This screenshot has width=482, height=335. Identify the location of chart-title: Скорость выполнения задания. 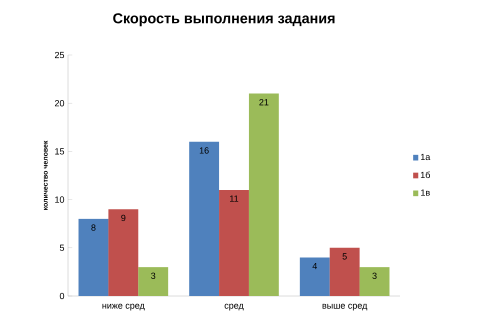
(223, 19).